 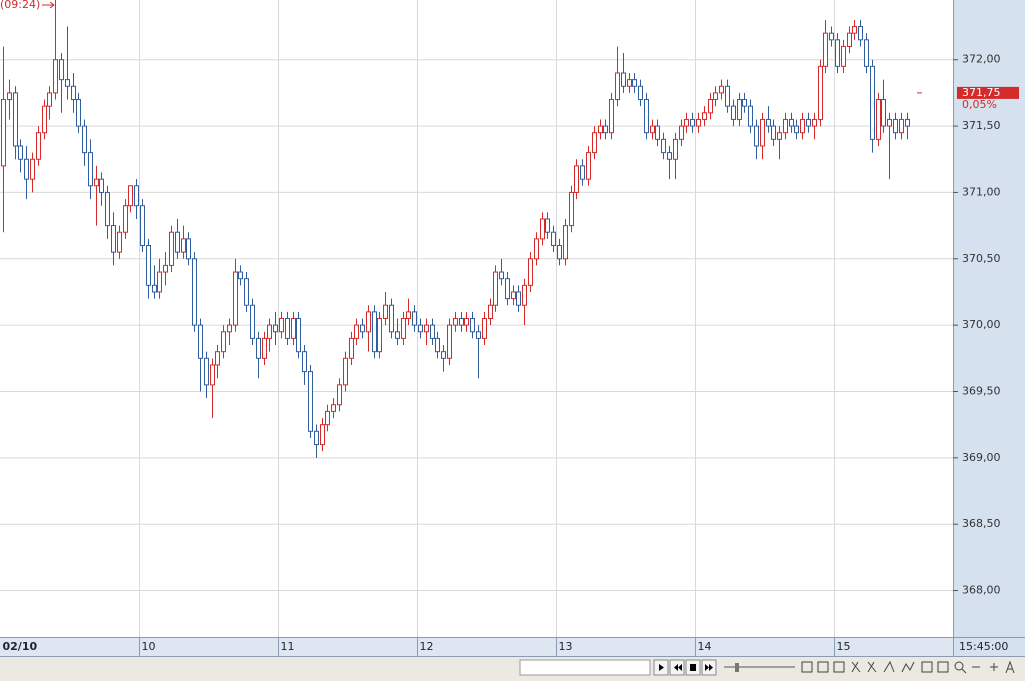 What do you see at coordinates (844, 646) in the screenshot?
I see `x-tick-label: 15` at bounding box center [844, 646].